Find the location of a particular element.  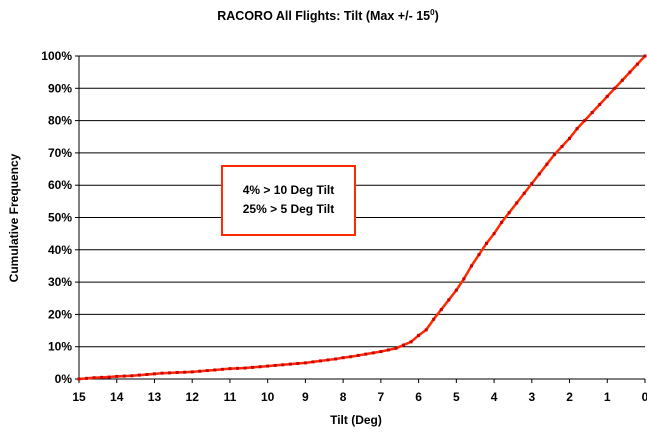

y-tick-label: 30% is located at coordinates (60, 282).